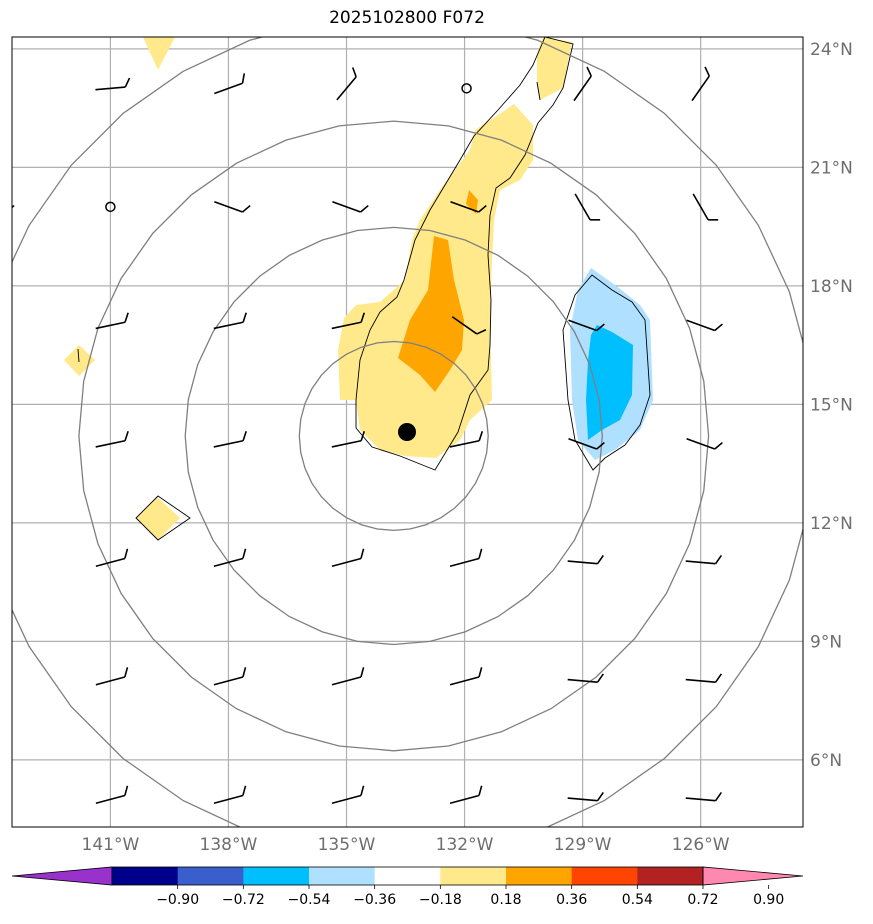  I want to click on storm-center-icon, so click(407, 432).